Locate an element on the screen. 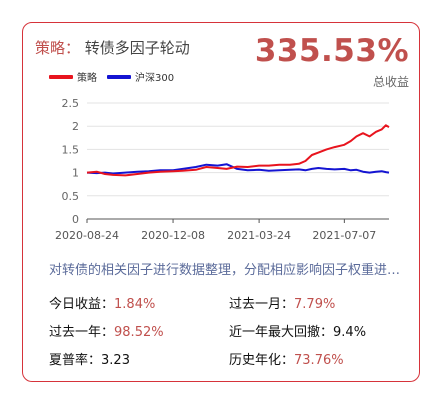 Image resolution: width=443 pixels, height=401 pixels. y-tick-label: 1.5 is located at coordinates (71, 149).